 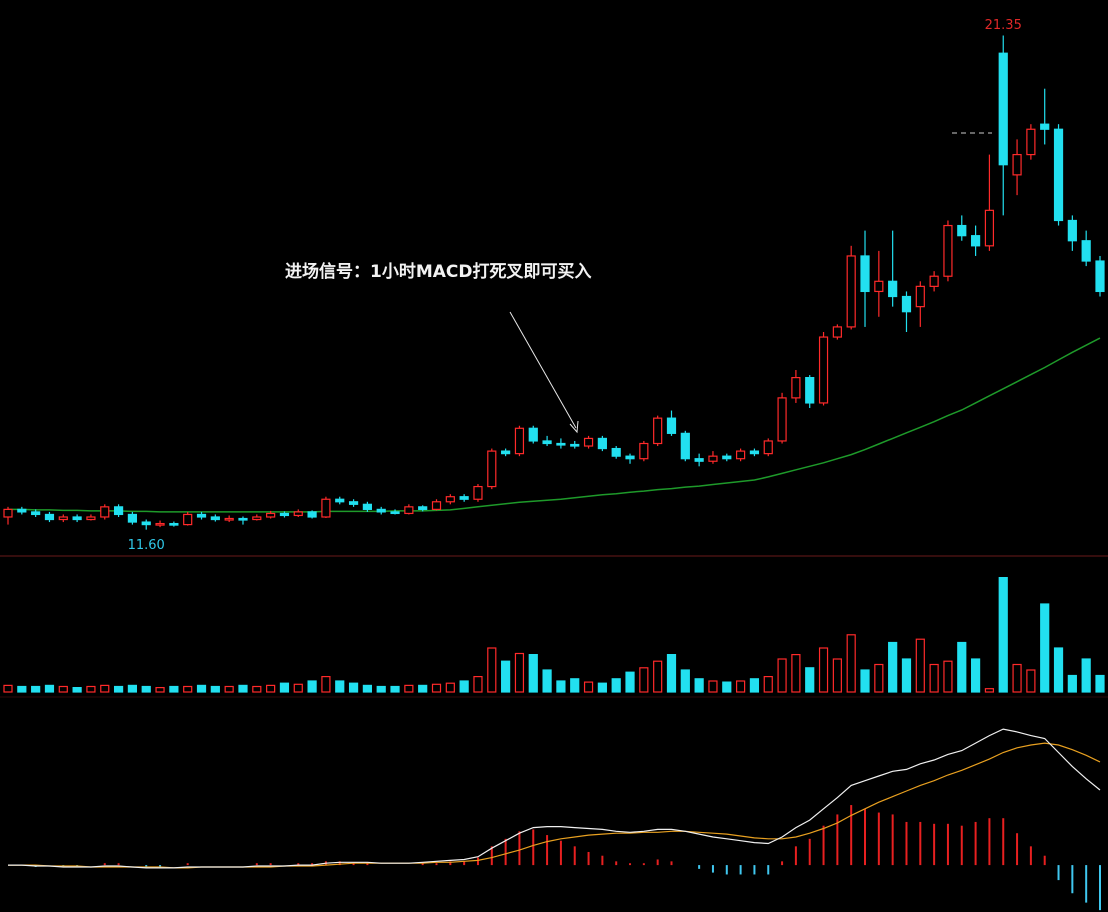 I want to click on annotation: 进场信号：1小时MACD打死叉即可买入, so click(x=438, y=271).